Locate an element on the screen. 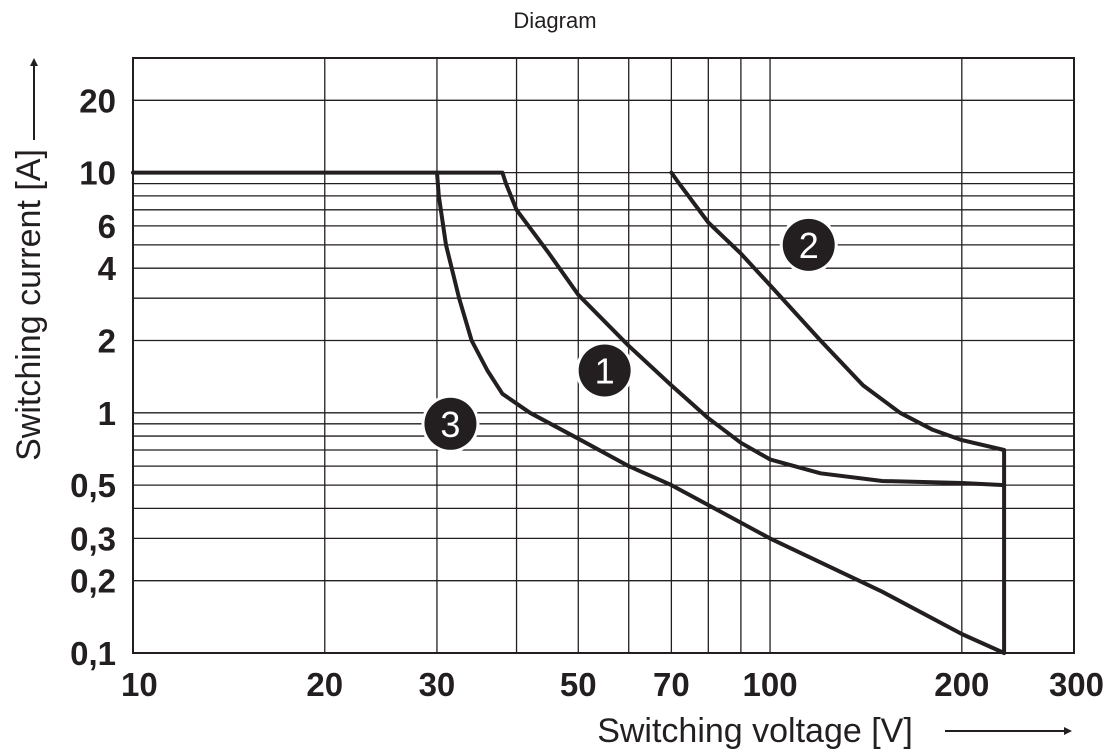  y-tick-label: 1 is located at coordinates (107, 413).